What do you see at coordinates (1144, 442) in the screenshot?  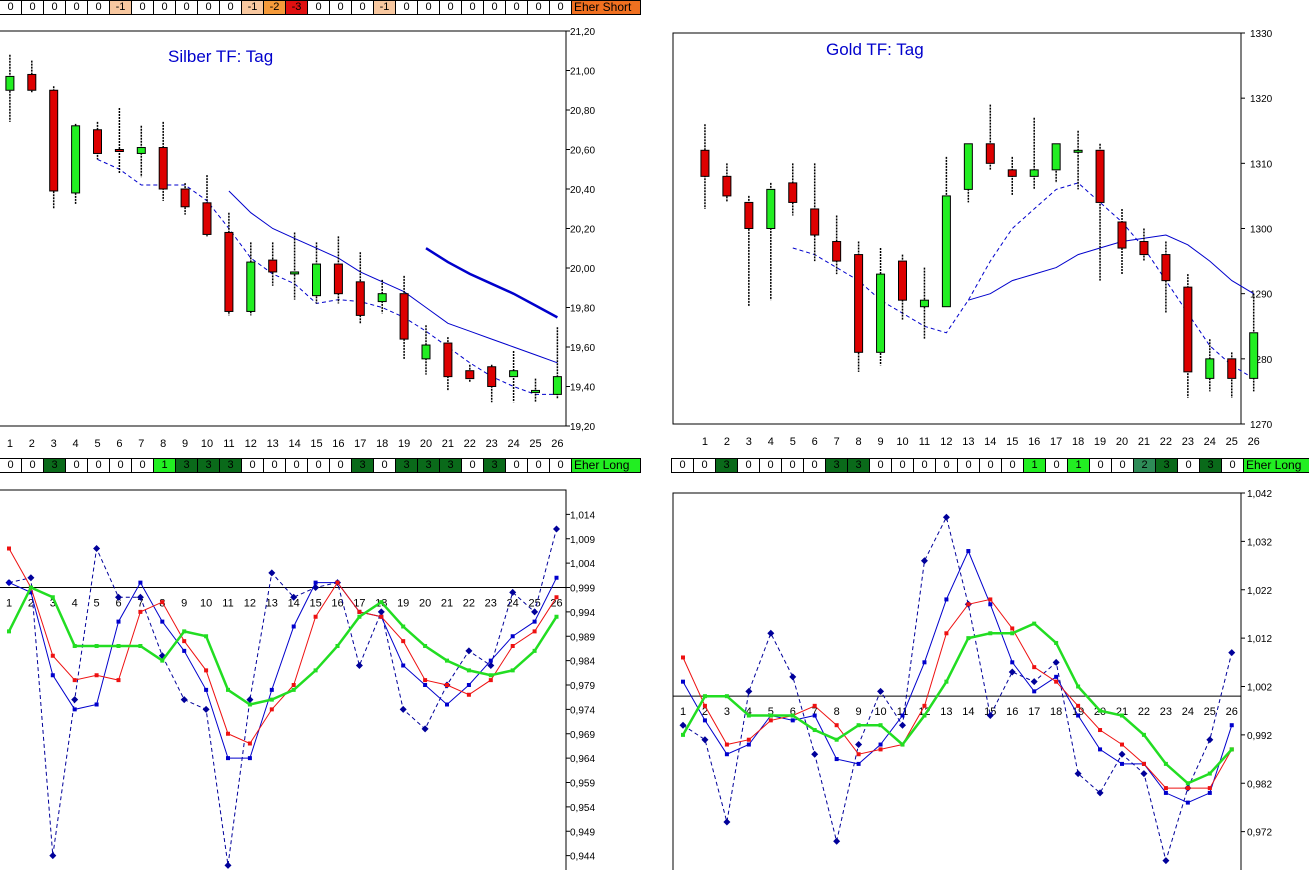 I see `gold-price-x-tick-label: 21` at bounding box center [1144, 442].